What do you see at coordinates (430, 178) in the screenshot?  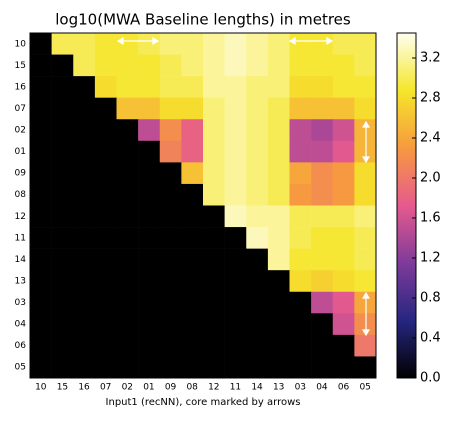 I see `colorbar-tick-label: 2.0` at bounding box center [430, 178].